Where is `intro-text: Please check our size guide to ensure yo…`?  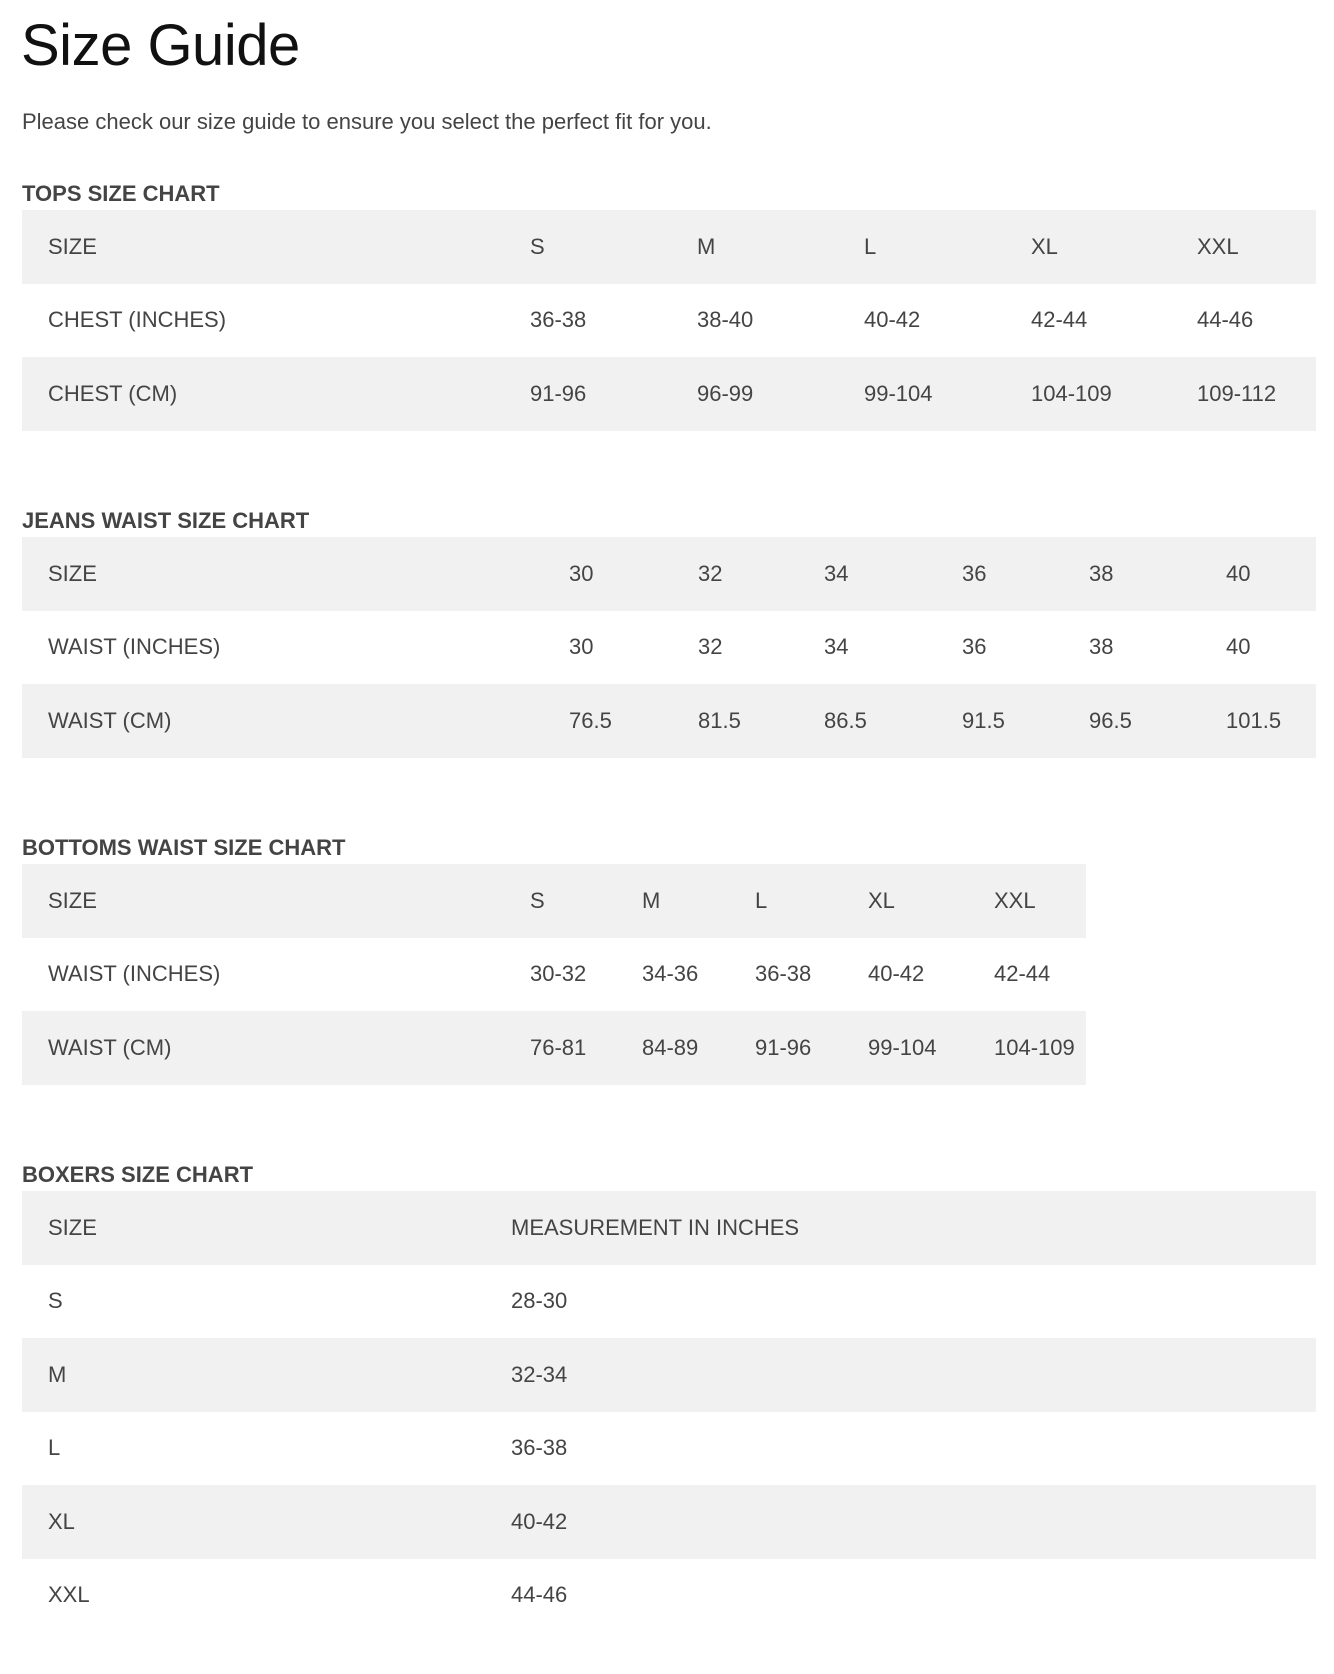 intro-text: Please check our size guide to ensure yo… is located at coordinates (367, 121).